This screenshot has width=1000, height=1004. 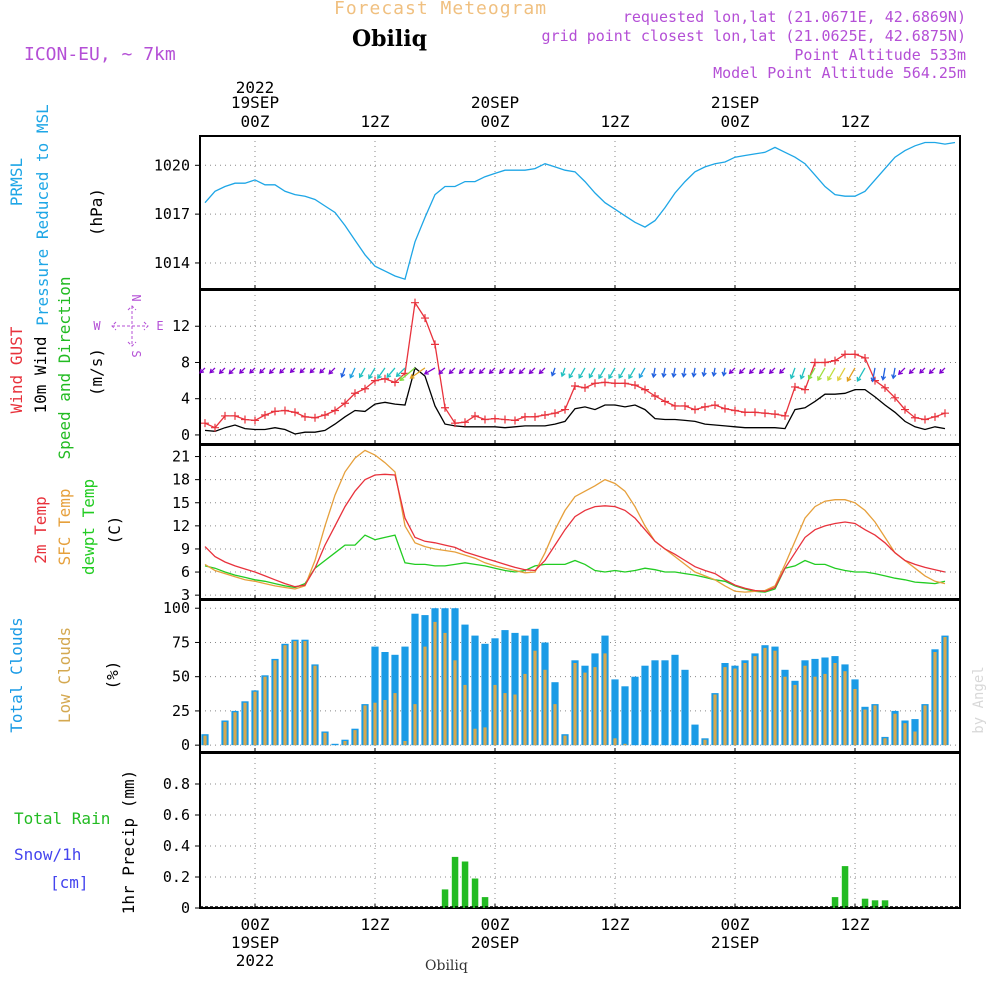 What do you see at coordinates (794, 17) in the screenshot?
I see `requested-coords: requested lon,lat (21.0671E, 42.6869N)` at bounding box center [794, 17].